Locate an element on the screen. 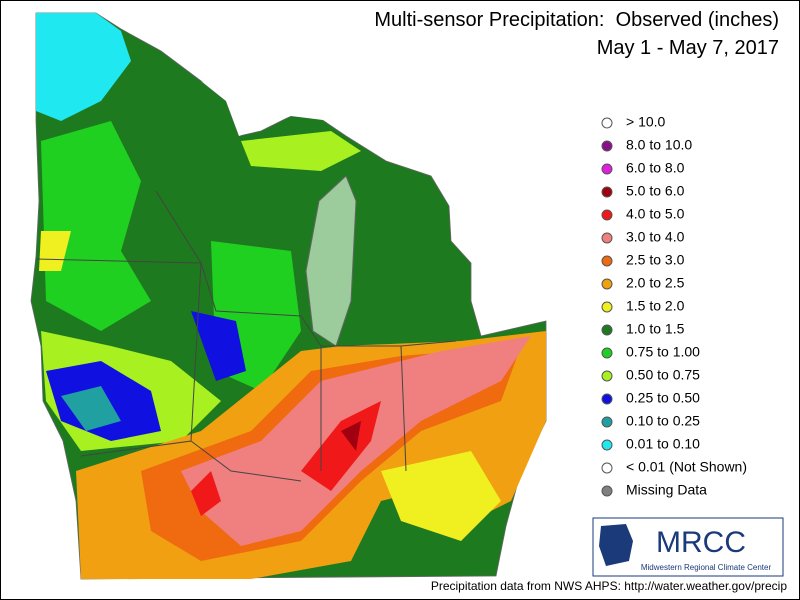 This screenshot has width=800, height=600. legend-label: 2.0 to 2.5 is located at coordinates (655, 283).